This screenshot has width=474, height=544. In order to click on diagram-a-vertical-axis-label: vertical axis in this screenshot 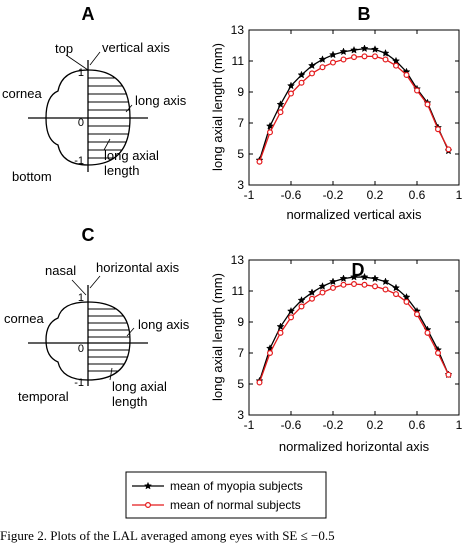, I will do `click(136, 47)`.